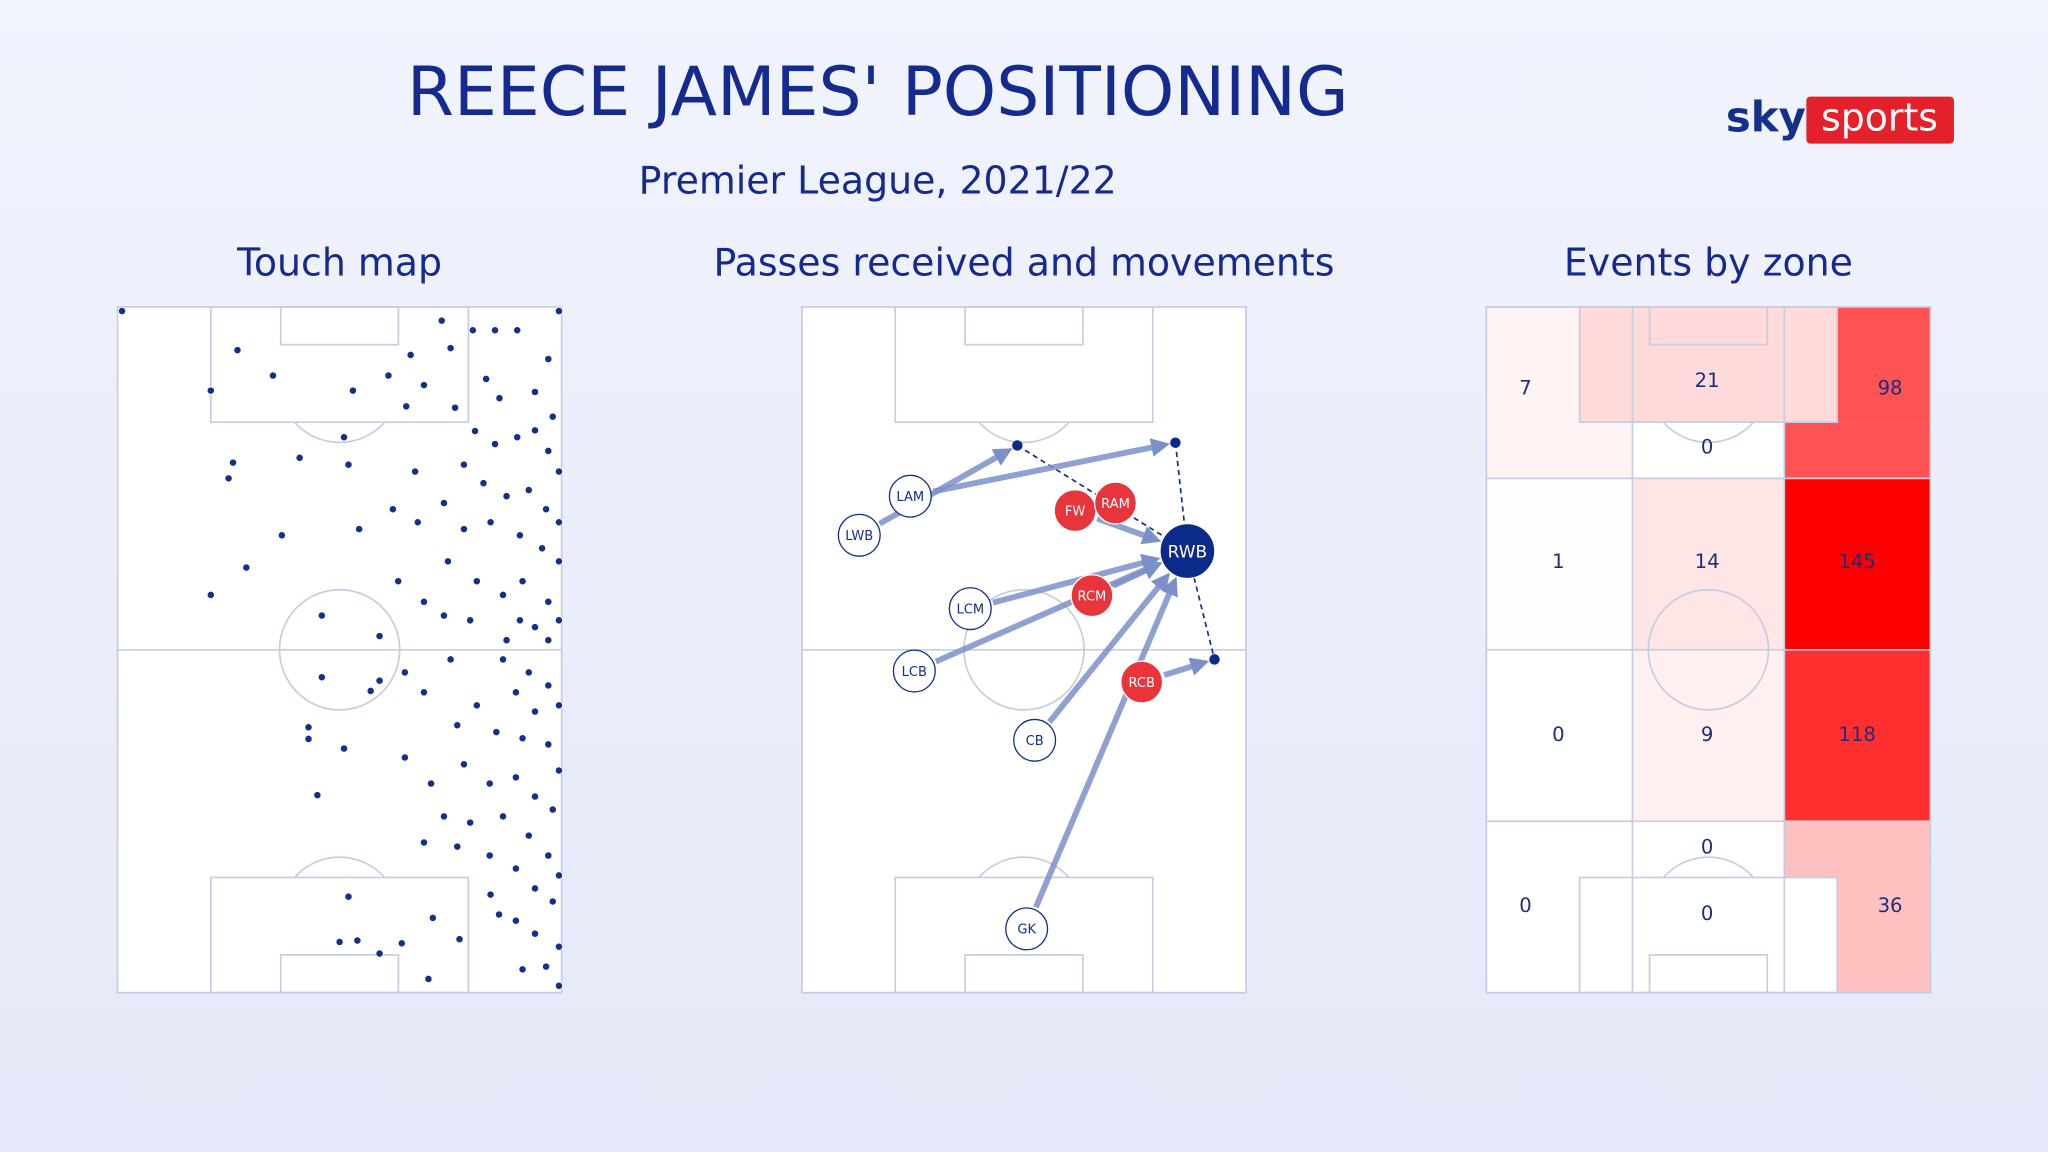 The image size is (2048, 1152). Describe the element at coordinates (1707, 561) in the screenshot. I see `zone-label: 14` at that location.